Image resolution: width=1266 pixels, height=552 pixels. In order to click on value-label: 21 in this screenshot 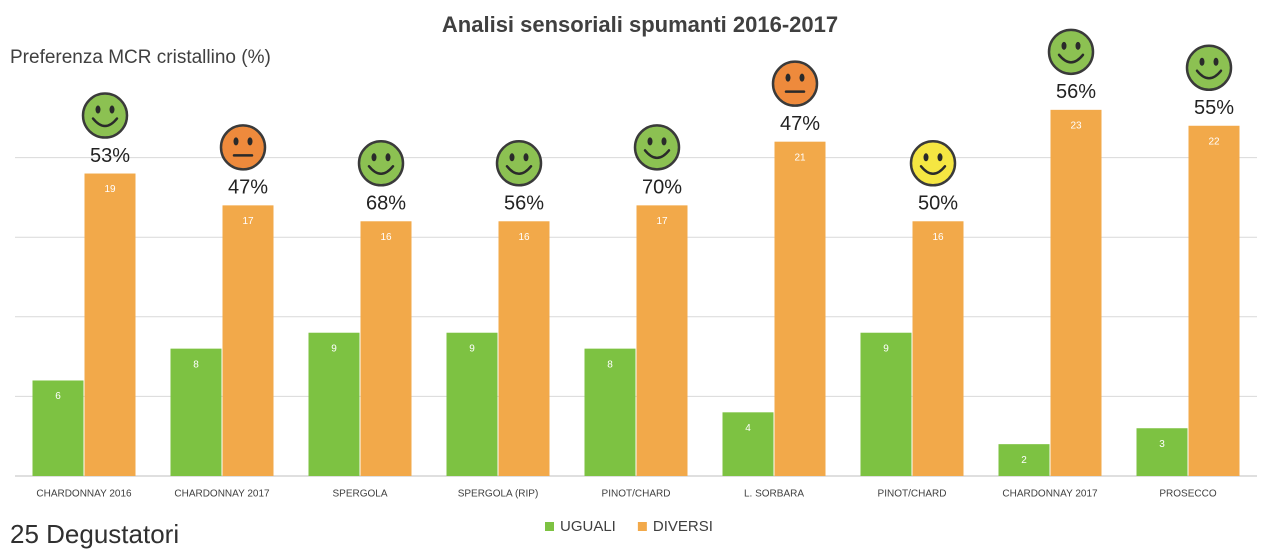, I will do `click(800, 157)`.